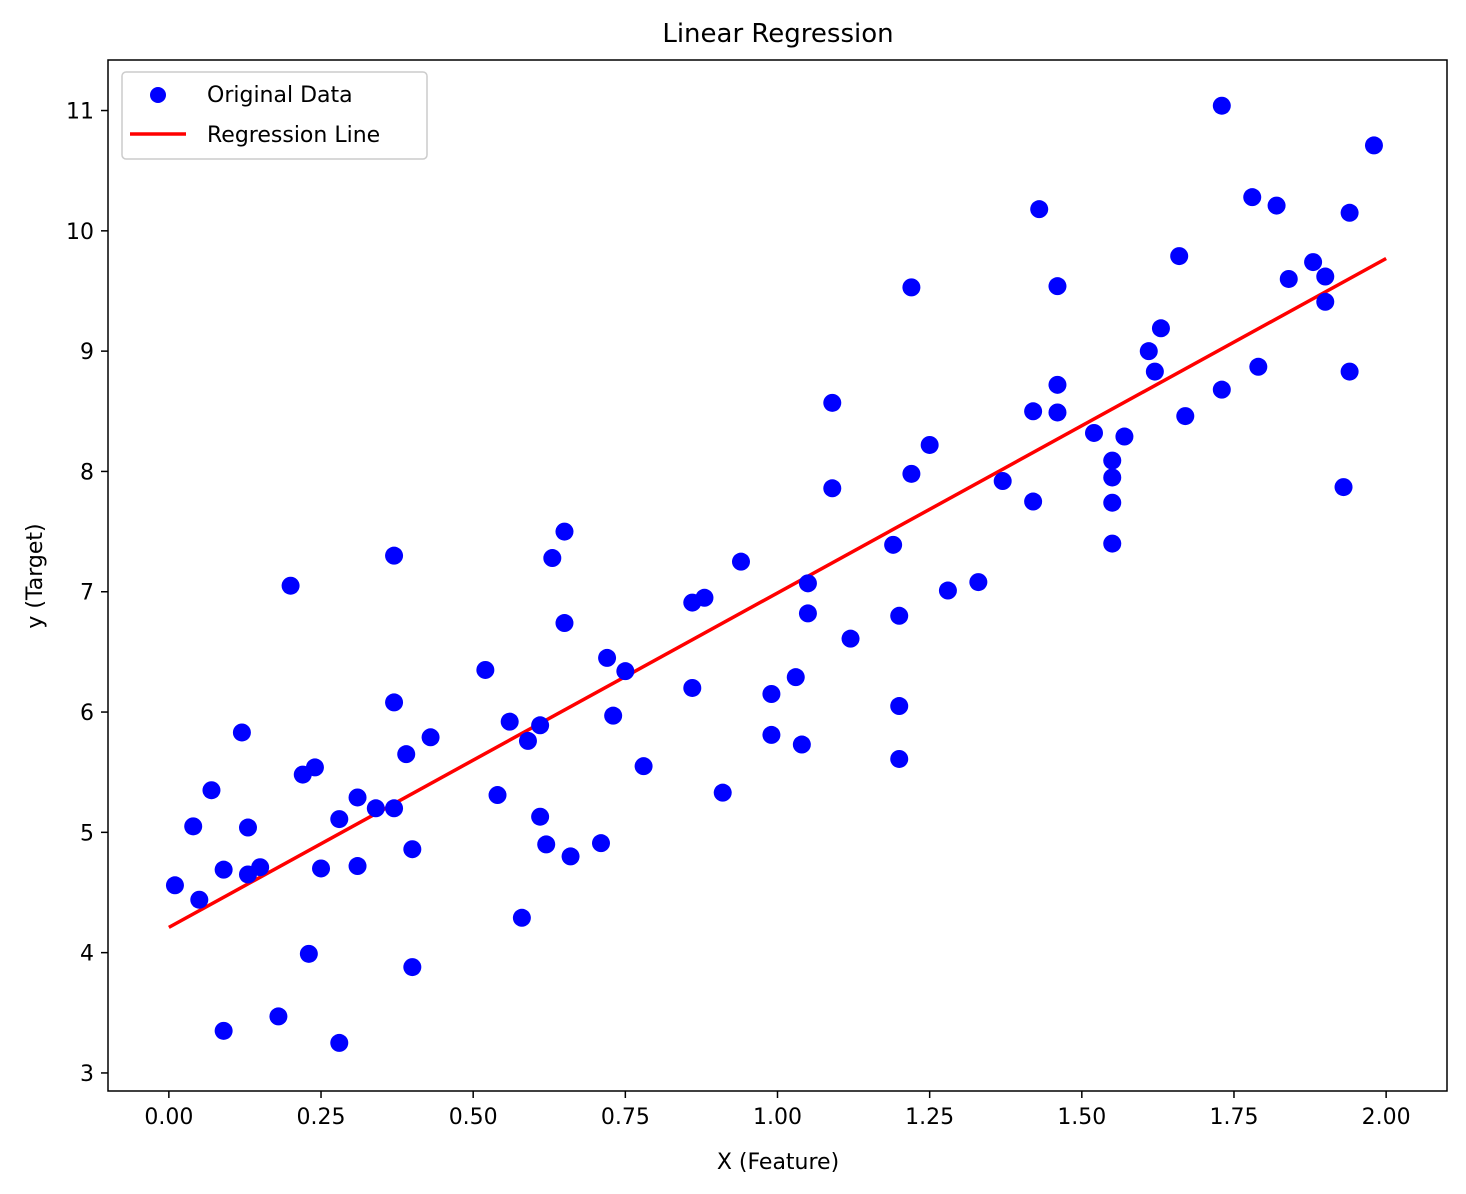 This screenshot has width=1466, height=1194. Describe the element at coordinates (87, 593) in the screenshot. I see `y-tick-label: 7` at that location.